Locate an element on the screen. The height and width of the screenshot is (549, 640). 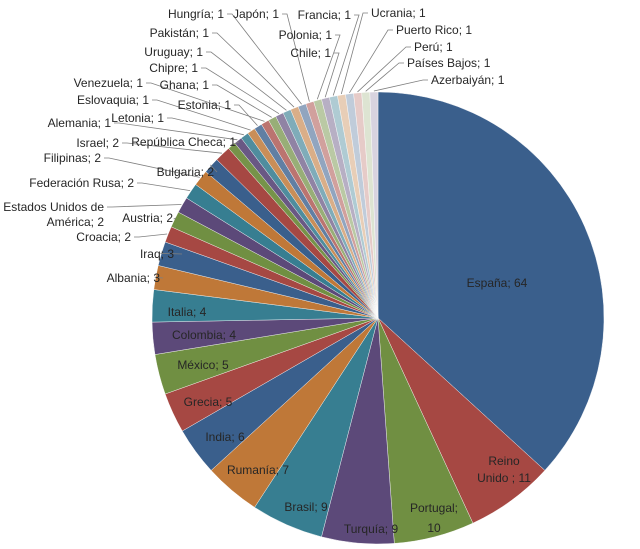
label-uruguay: Uruguay; 1 is located at coordinates (173, 52).